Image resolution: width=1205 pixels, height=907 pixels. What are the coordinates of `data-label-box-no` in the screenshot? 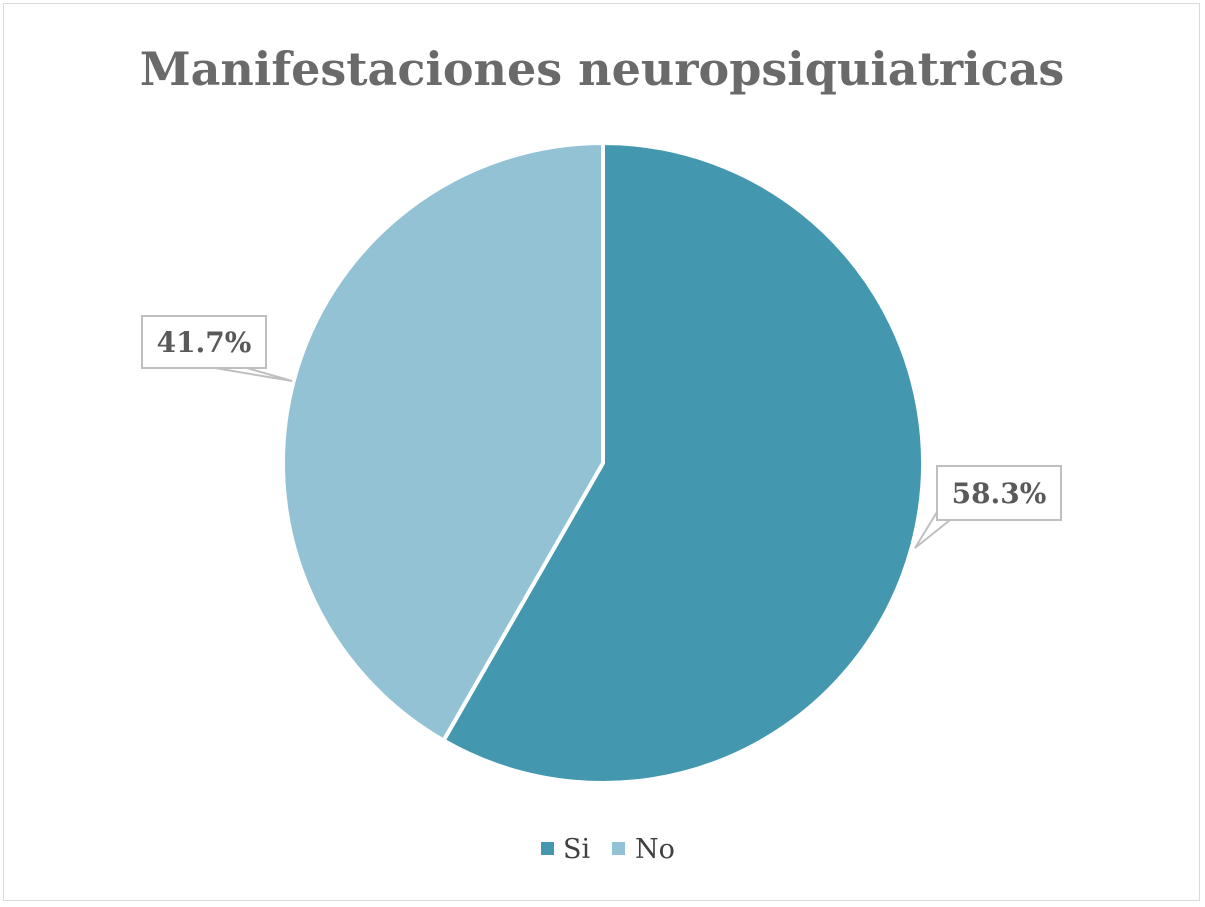 It's located at (204, 342).